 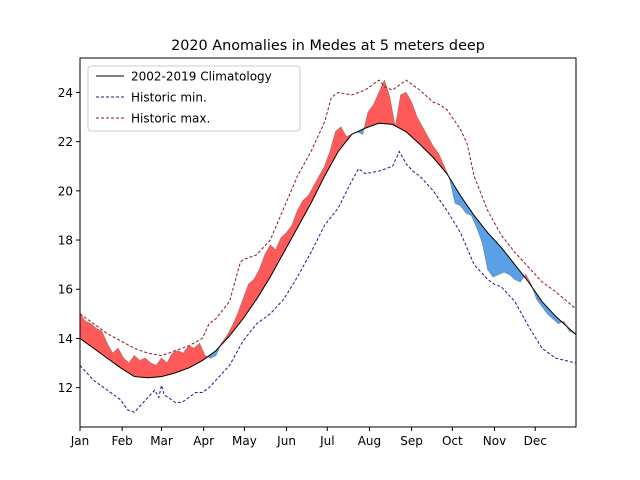 I want to click on x-tick-label: Jul, so click(x=326, y=441).